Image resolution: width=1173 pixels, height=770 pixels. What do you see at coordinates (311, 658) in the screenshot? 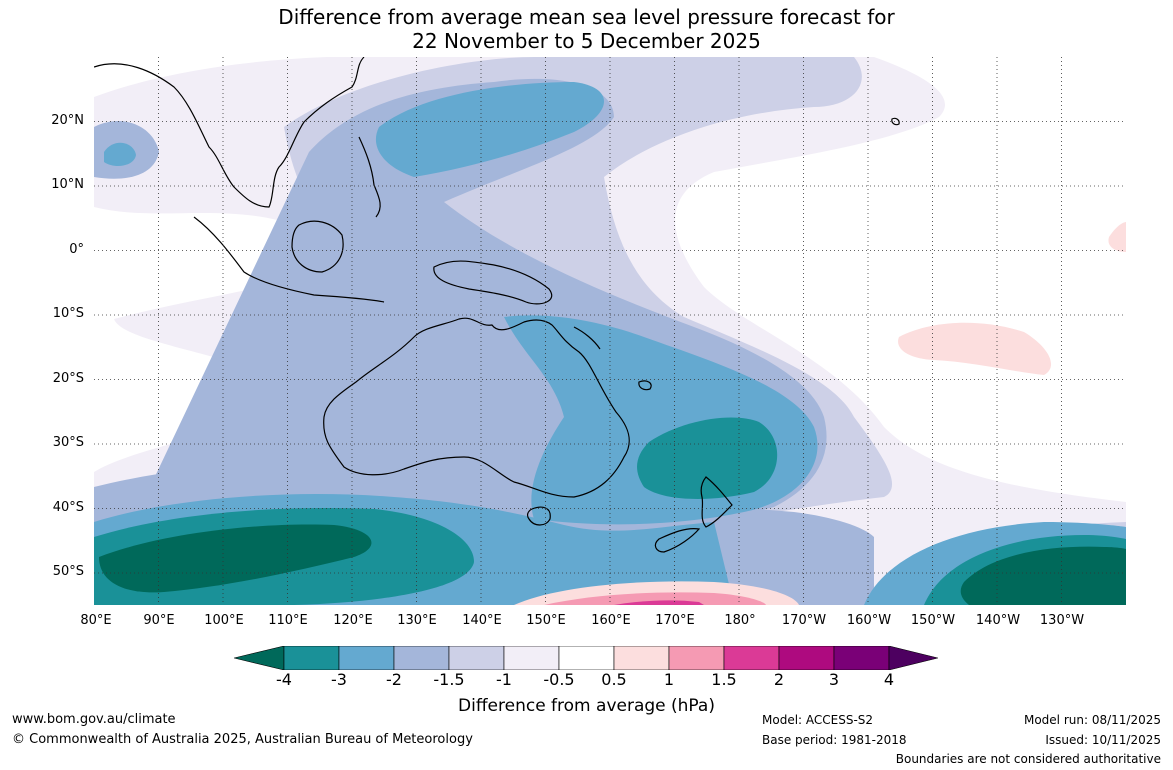
I see `colorbar-band-neg4-neg3` at bounding box center [311, 658].